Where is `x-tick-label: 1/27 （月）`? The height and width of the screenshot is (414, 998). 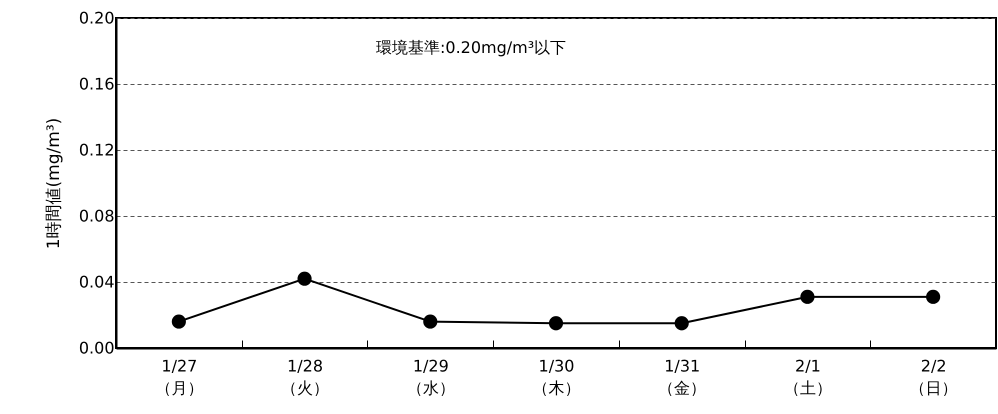 x-tick-label: 1/27 （月） is located at coordinates (179, 377).